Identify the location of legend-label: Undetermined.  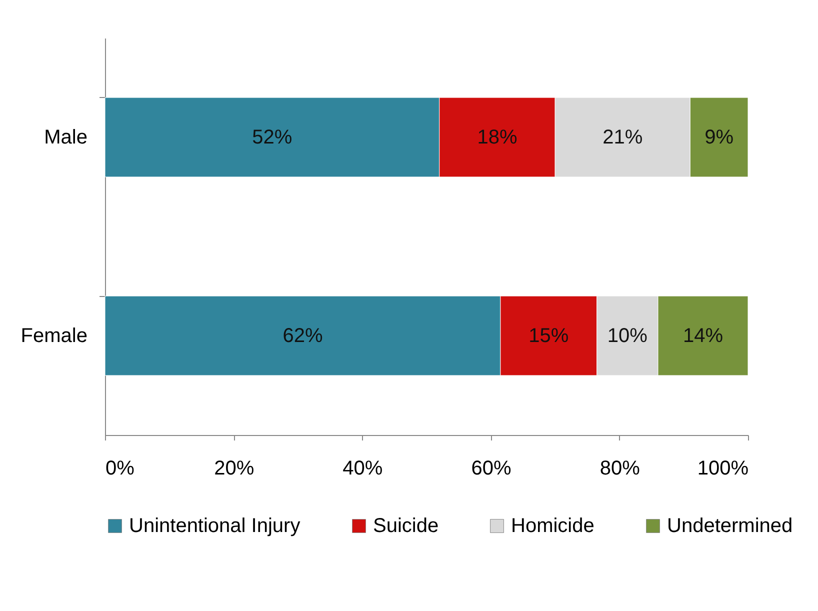
(730, 526).